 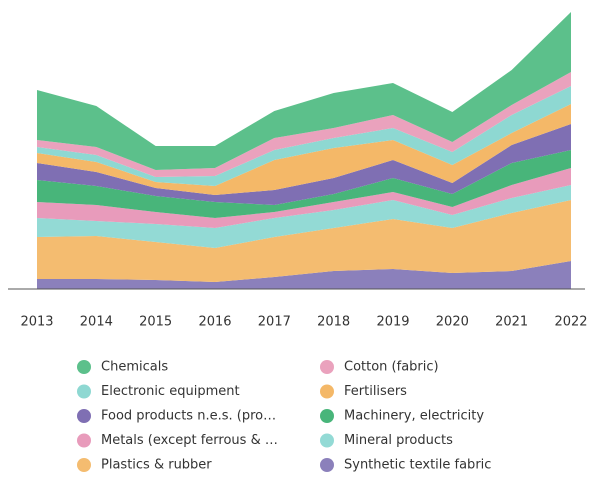 What do you see at coordinates (417, 465) in the screenshot?
I see `legend-label: Synthetic textile fabric` at bounding box center [417, 465].